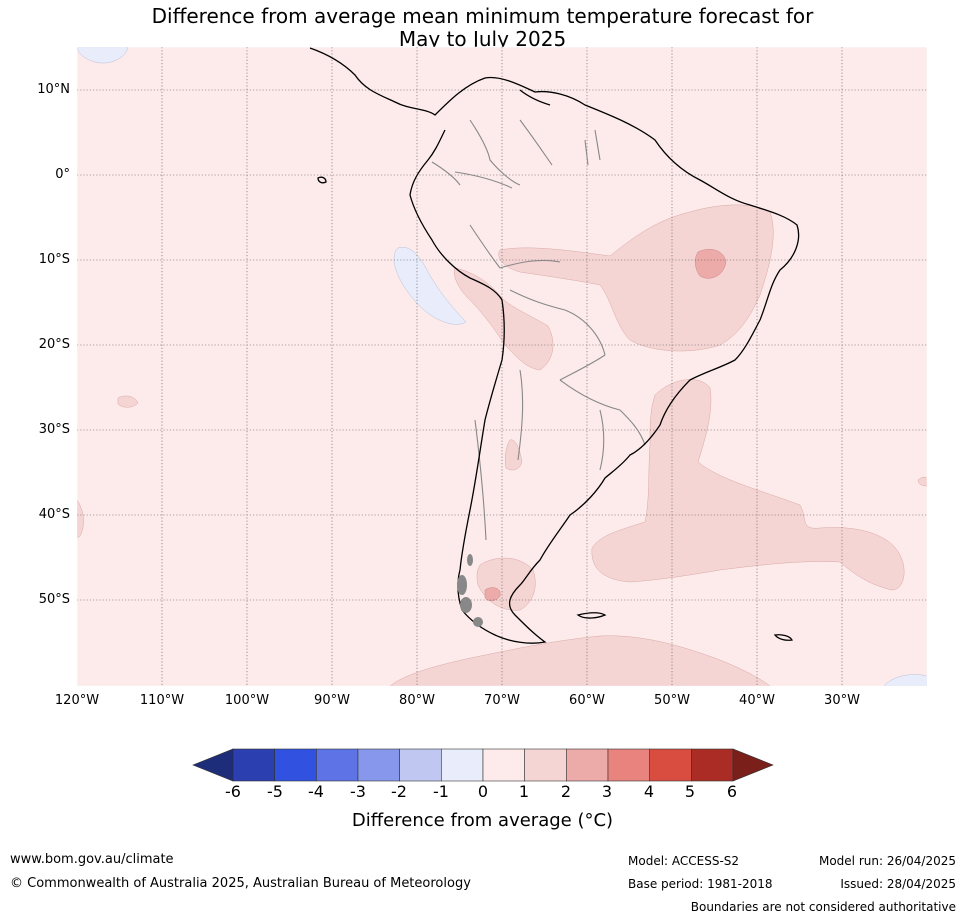 The width and height of the screenshot is (965, 919). I want to click on warm-anomaly-argentina-small, so click(513, 455).